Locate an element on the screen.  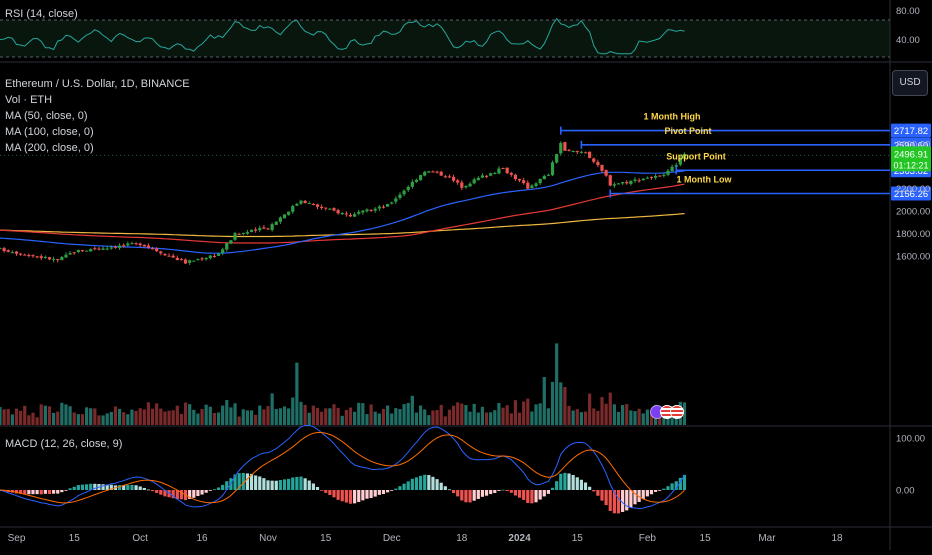
ma50-legend: MA (50, close, 0) is located at coordinates (46, 116).